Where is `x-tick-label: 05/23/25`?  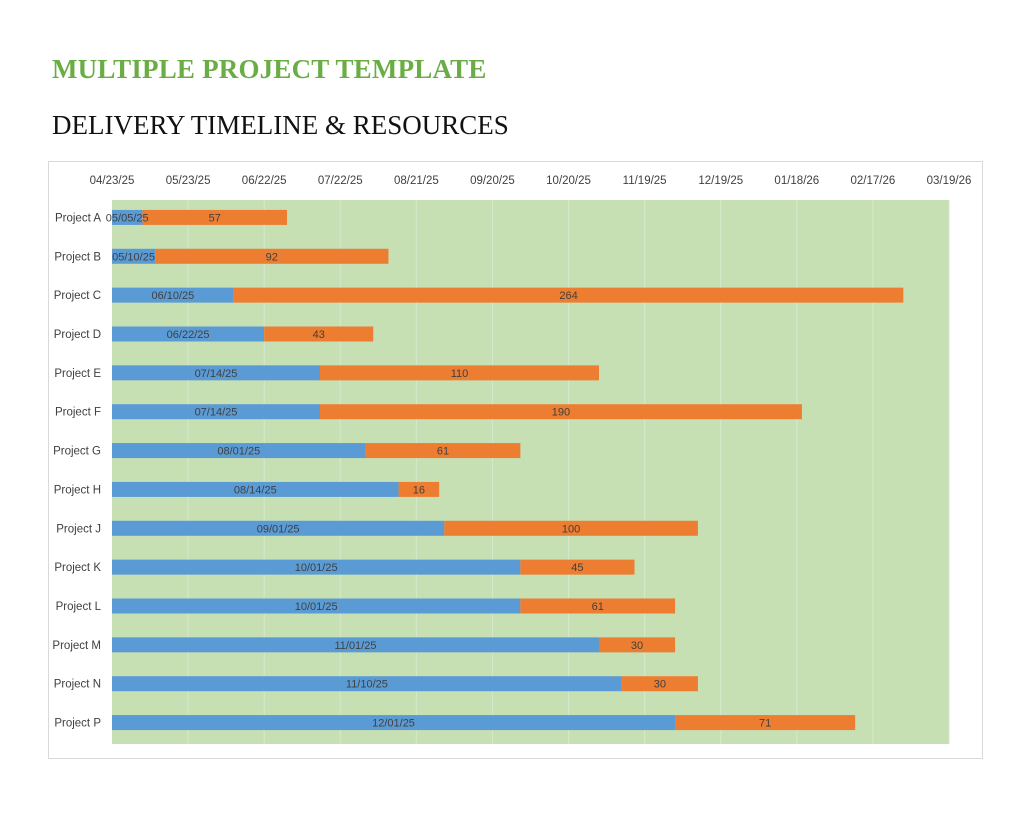
x-tick-label: 05/23/25 is located at coordinates (188, 181).